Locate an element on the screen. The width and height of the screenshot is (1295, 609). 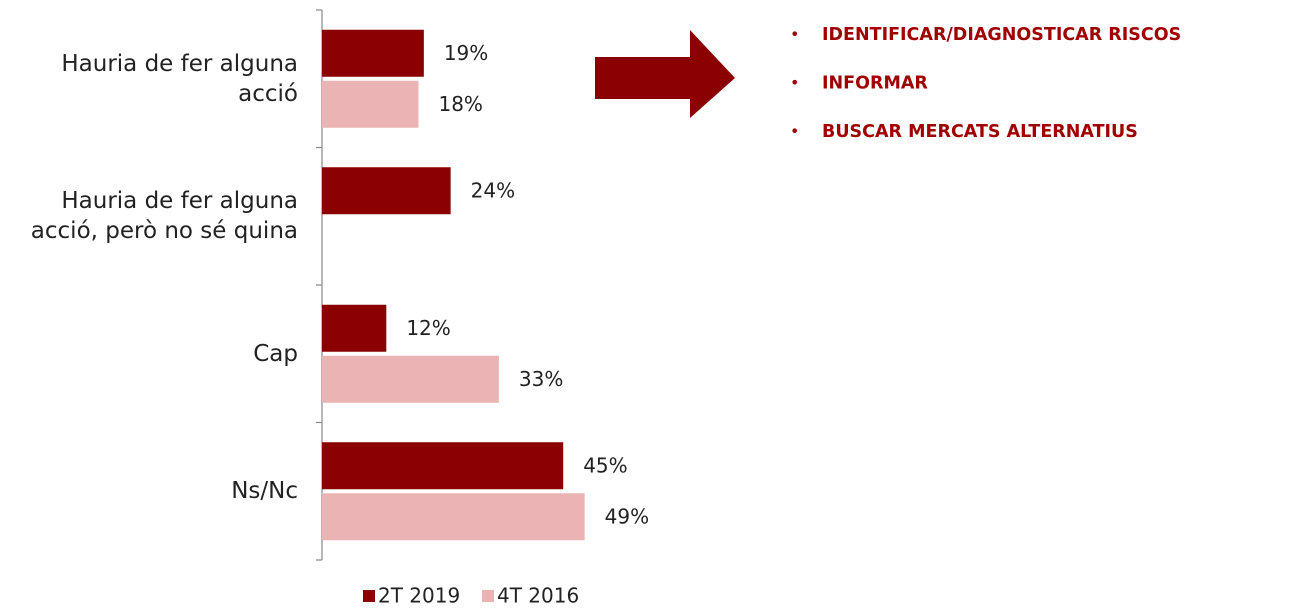
annotation: BUSCAR MERCATS ALTERNATIUS is located at coordinates (980, 132).